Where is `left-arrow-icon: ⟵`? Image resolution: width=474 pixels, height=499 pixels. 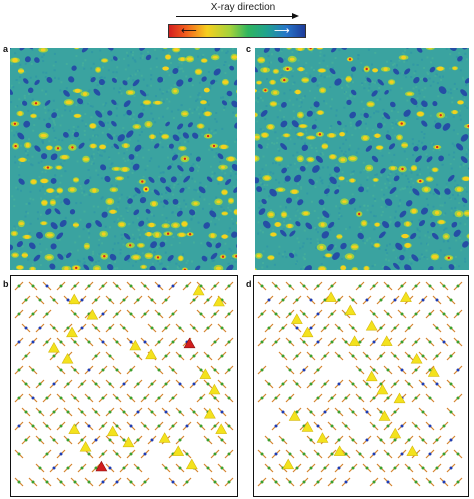
left-arrow-icon: ⟵ is located at coordinates (189, 30).